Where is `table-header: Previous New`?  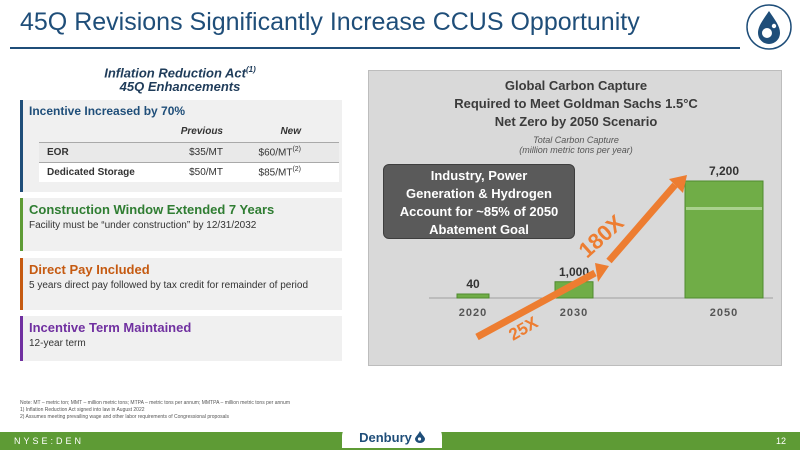
table-header: Previous New is located at coordinates (189, 134).